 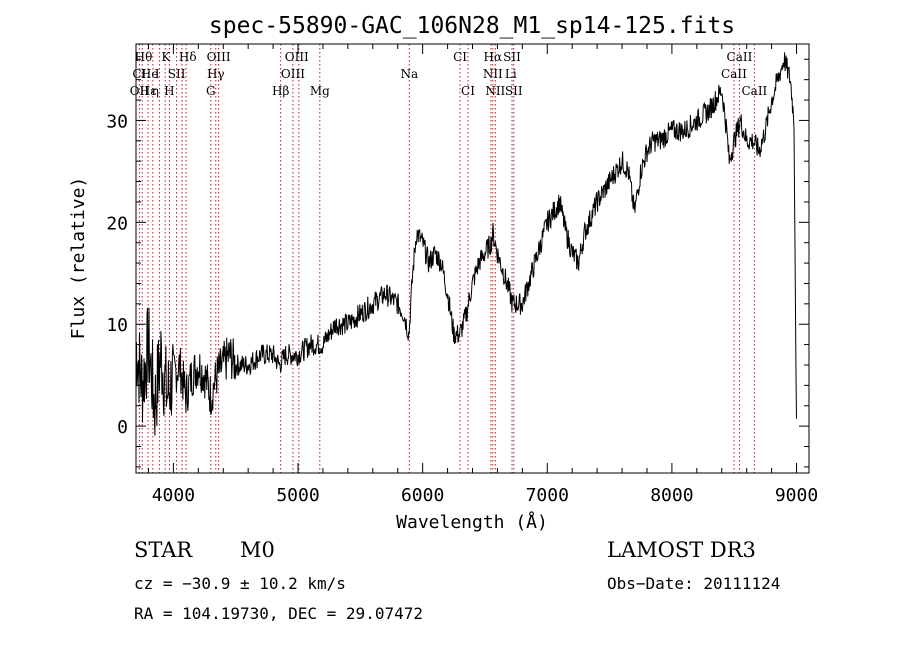 What do you see at coordinates (280, 91) in the screenshot?
I see `line-label: Hβ` at bounding box center [280, 91].